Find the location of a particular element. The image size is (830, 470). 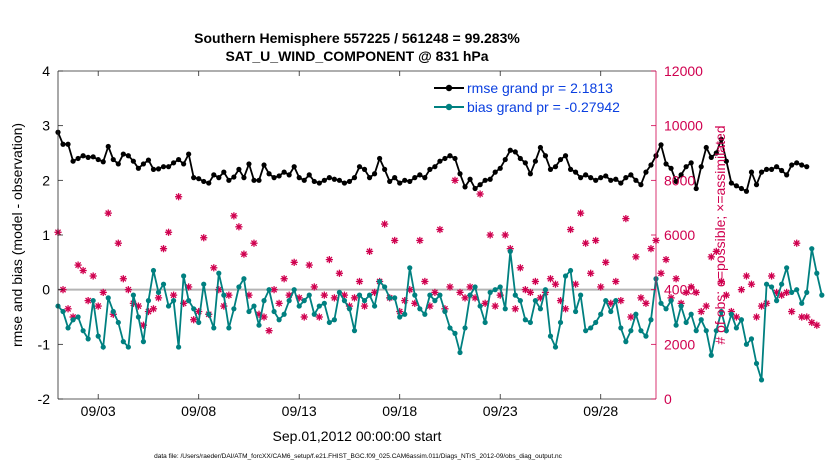

x-tick-label: 09/18 is located at coordinates (399, 411).